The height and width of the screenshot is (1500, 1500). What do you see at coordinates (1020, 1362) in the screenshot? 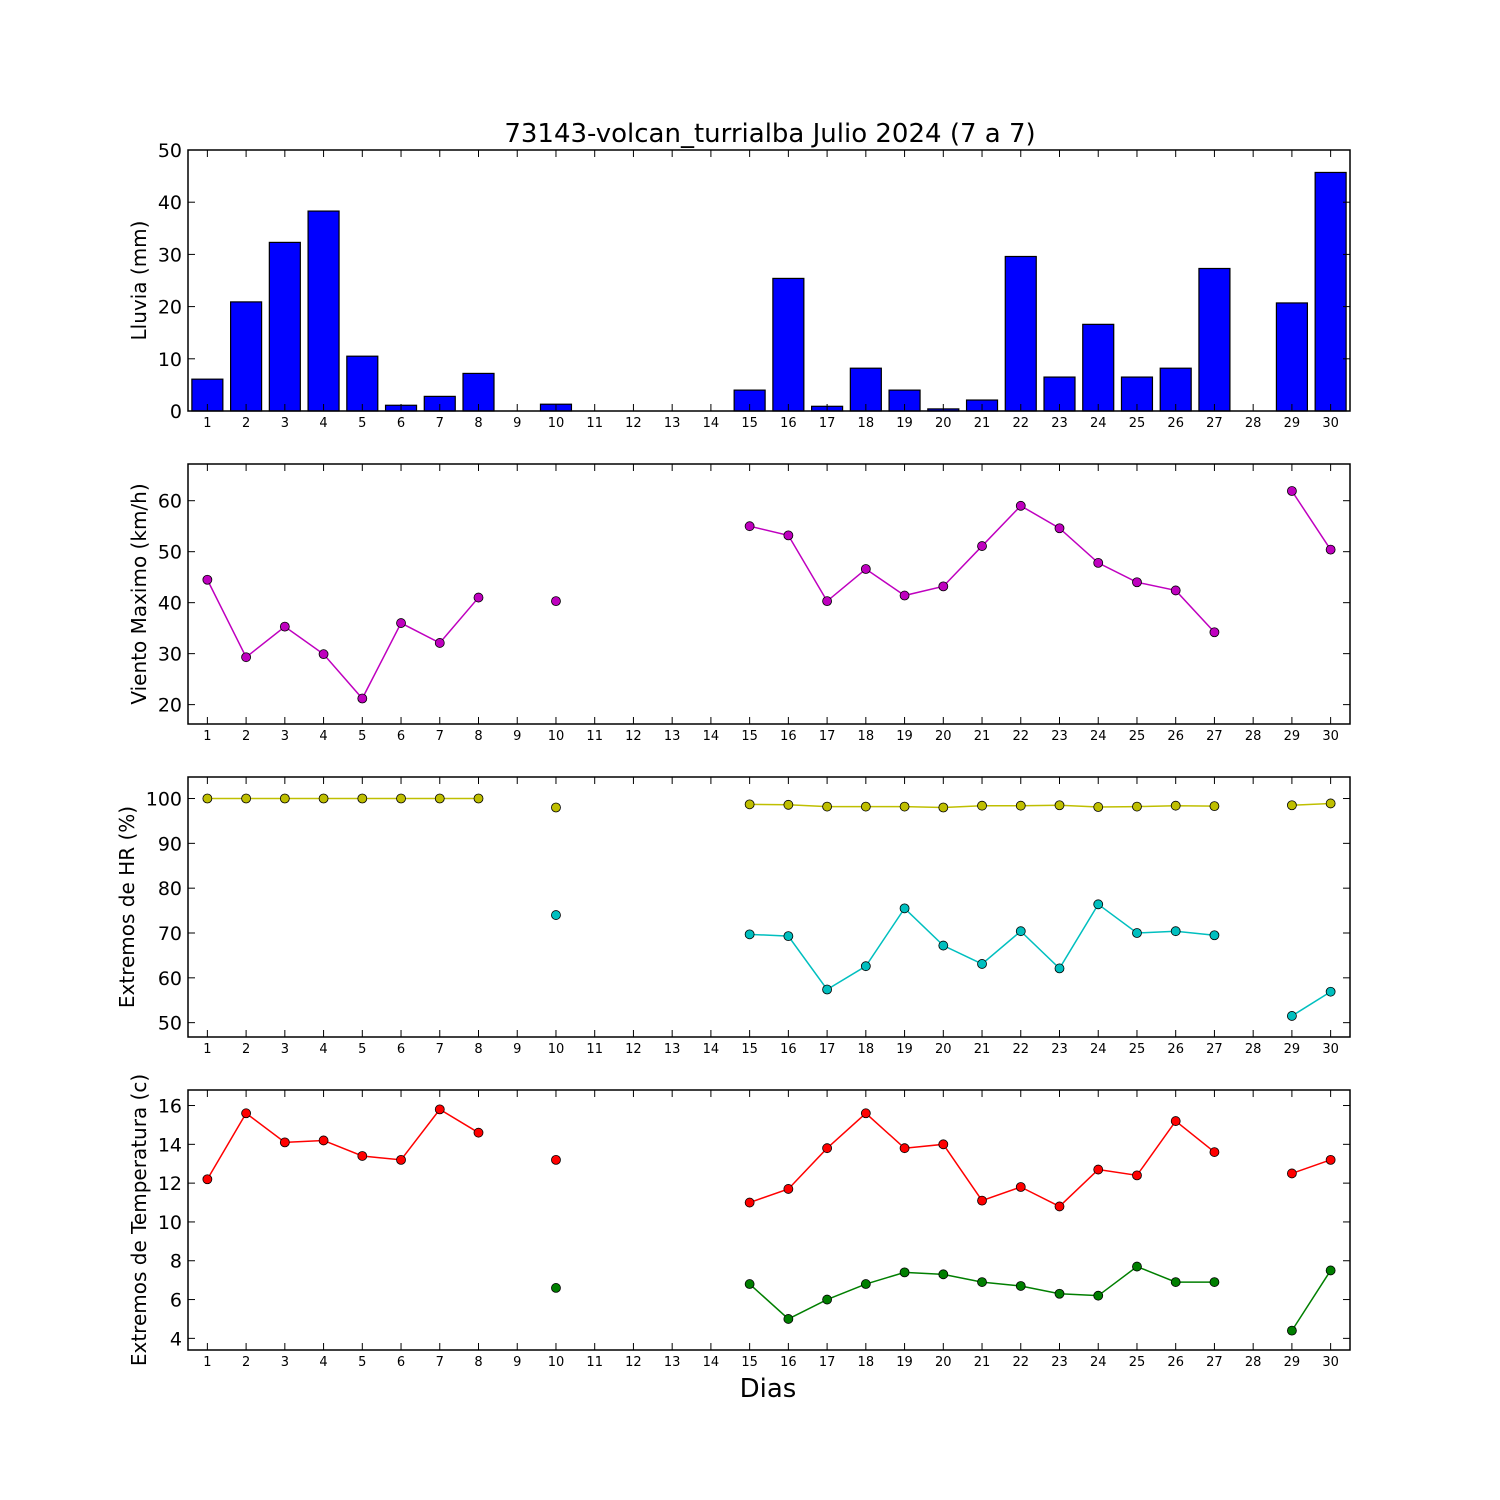
I see `x-tick-label: 22` at bounding box center [1020, 1362].